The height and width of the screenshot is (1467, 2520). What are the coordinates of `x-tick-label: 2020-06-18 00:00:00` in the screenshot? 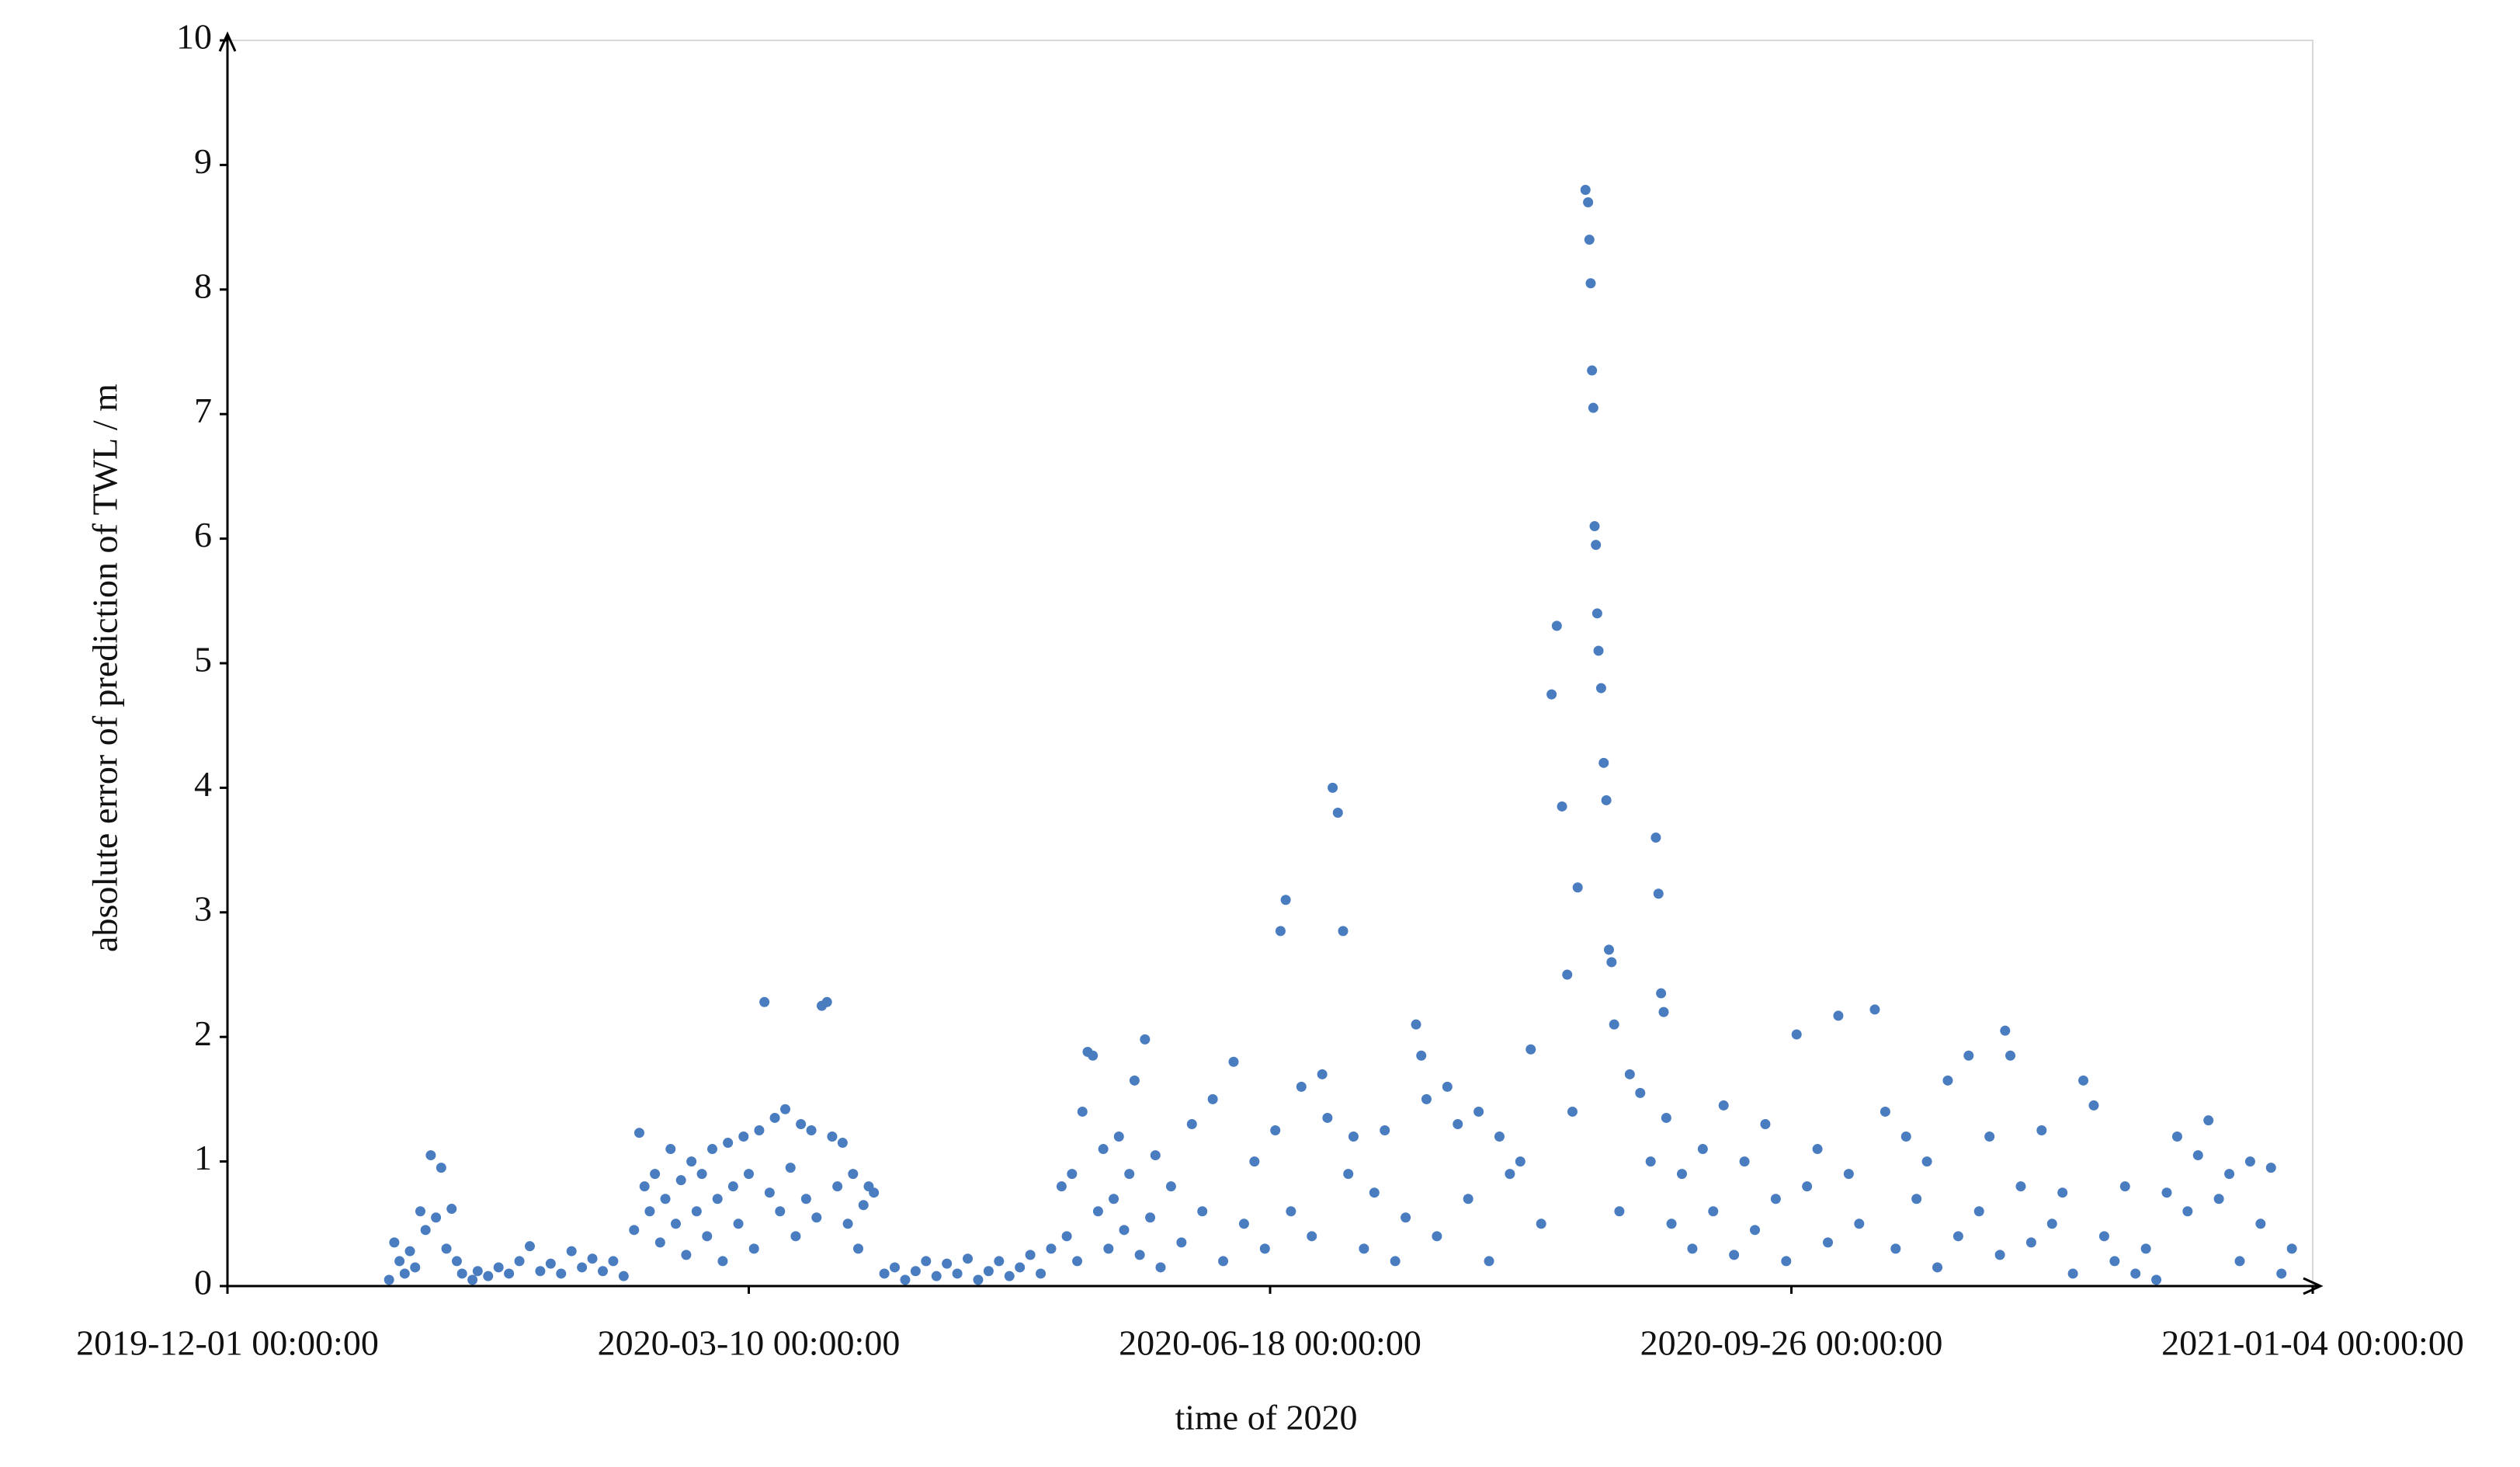 It's located at (1270, 1343).